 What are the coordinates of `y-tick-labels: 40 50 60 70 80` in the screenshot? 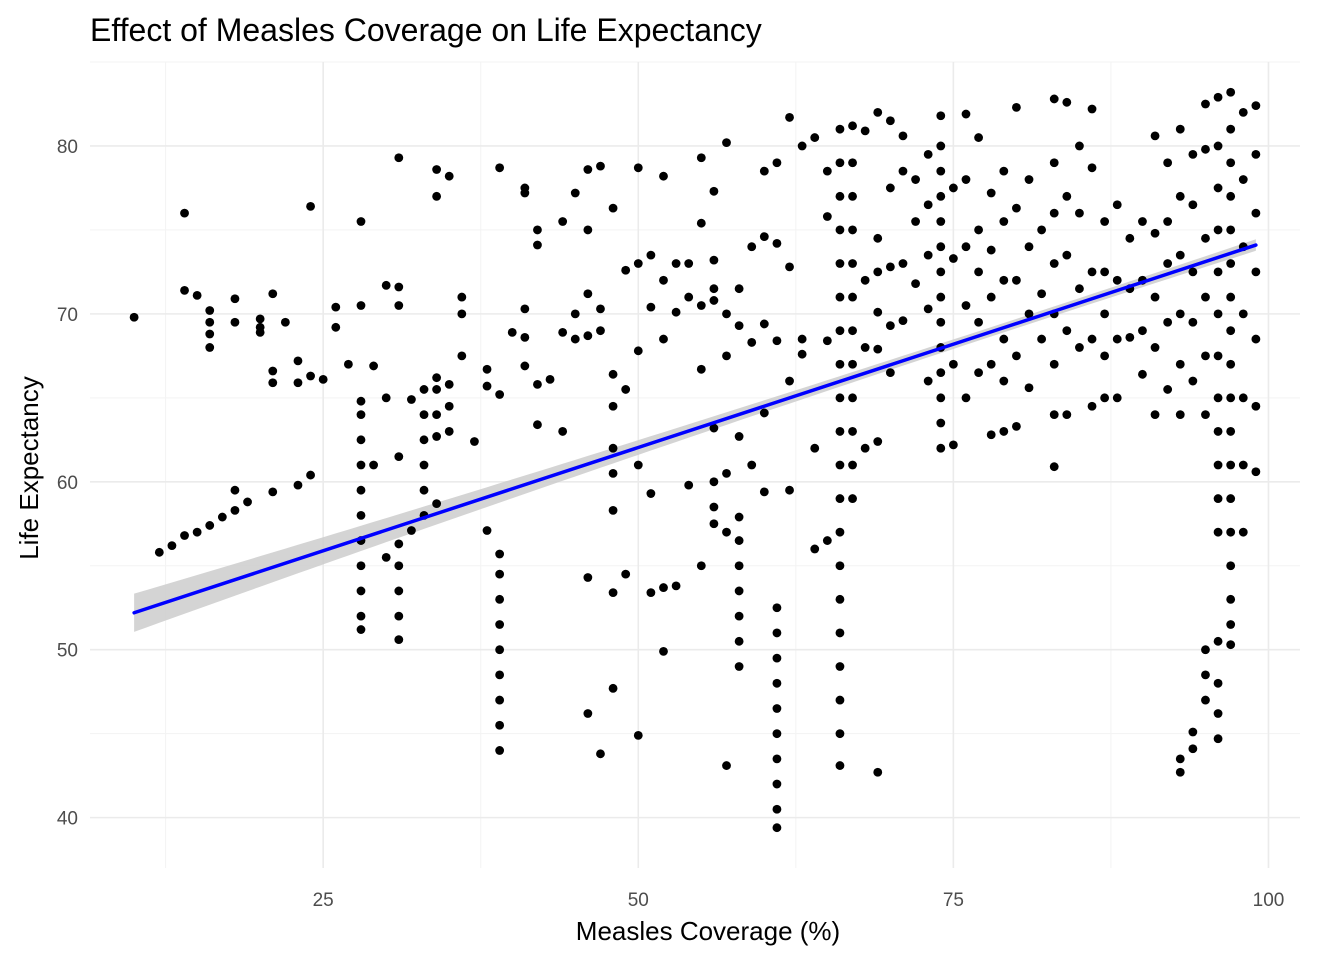 It's located at (67, 483).